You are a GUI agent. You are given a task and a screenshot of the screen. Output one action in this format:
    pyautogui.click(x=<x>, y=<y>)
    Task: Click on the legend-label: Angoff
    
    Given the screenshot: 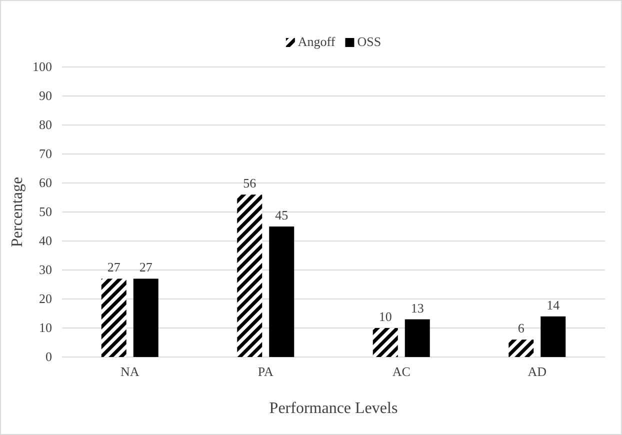 What is the action you would take?
    pyautogui.click(x=317, y=41)
    